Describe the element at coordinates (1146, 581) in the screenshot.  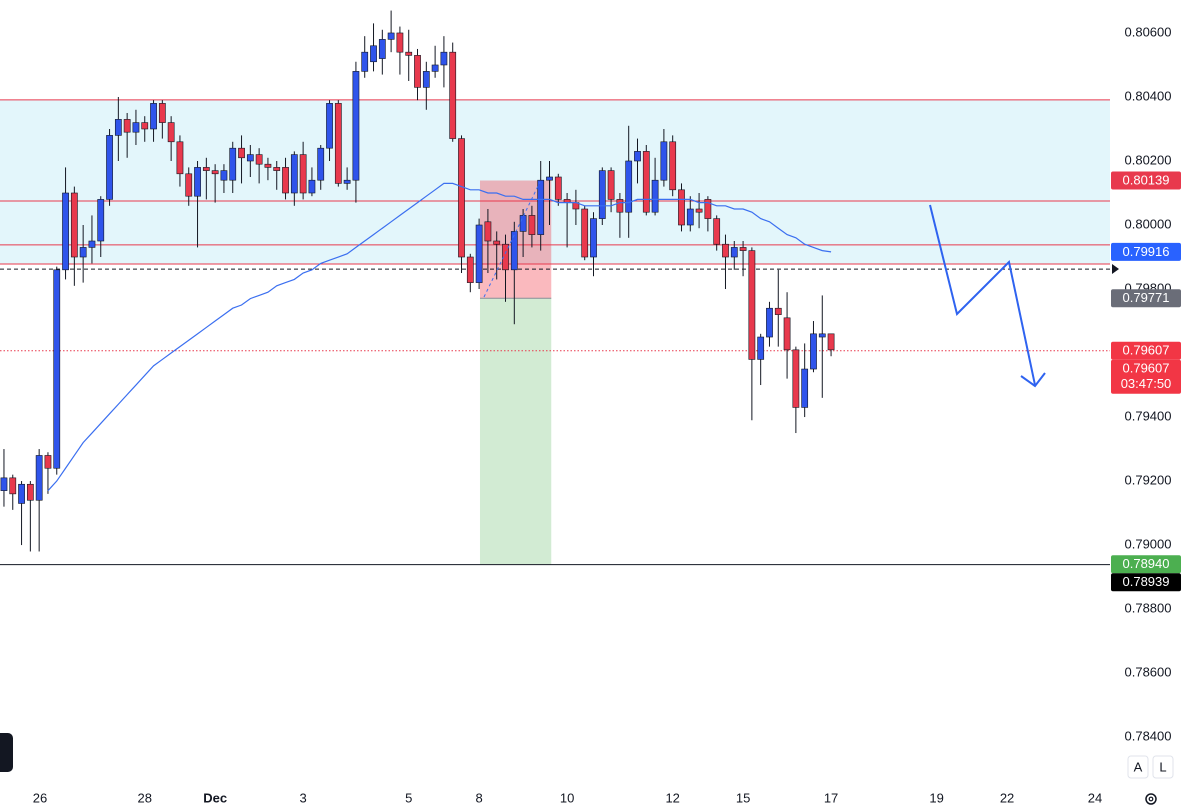
I see `price-tag-label: 0.78939` at that location.